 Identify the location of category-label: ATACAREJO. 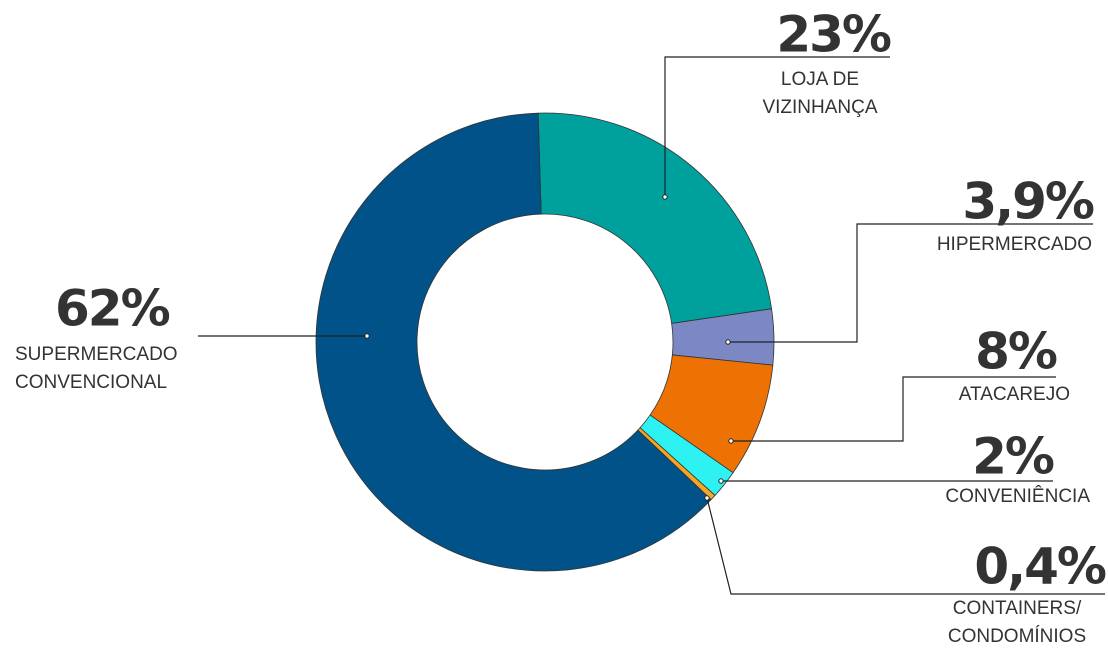
(1014, 394).